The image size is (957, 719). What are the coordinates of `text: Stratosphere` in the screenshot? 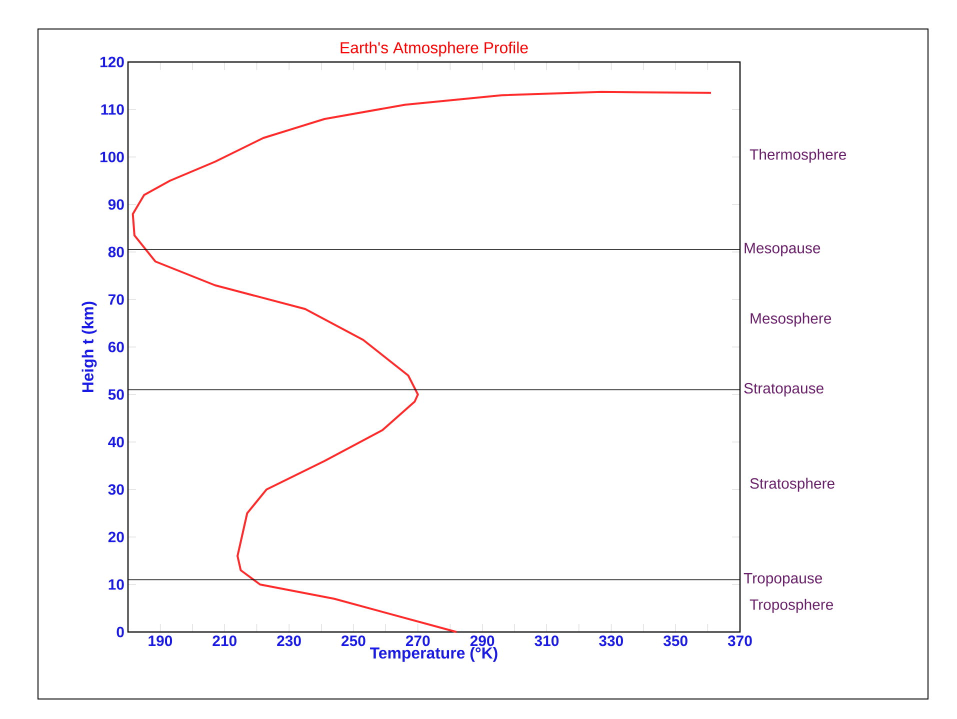 It's located at (792, 485).